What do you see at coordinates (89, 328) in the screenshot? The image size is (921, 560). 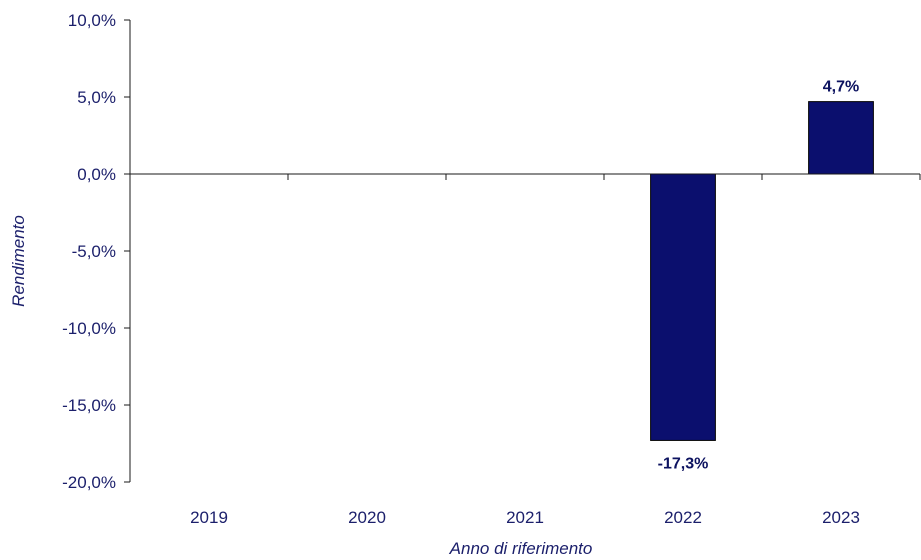 I see `y-tick-label: -10,0%` at bounding box center [89, 328].